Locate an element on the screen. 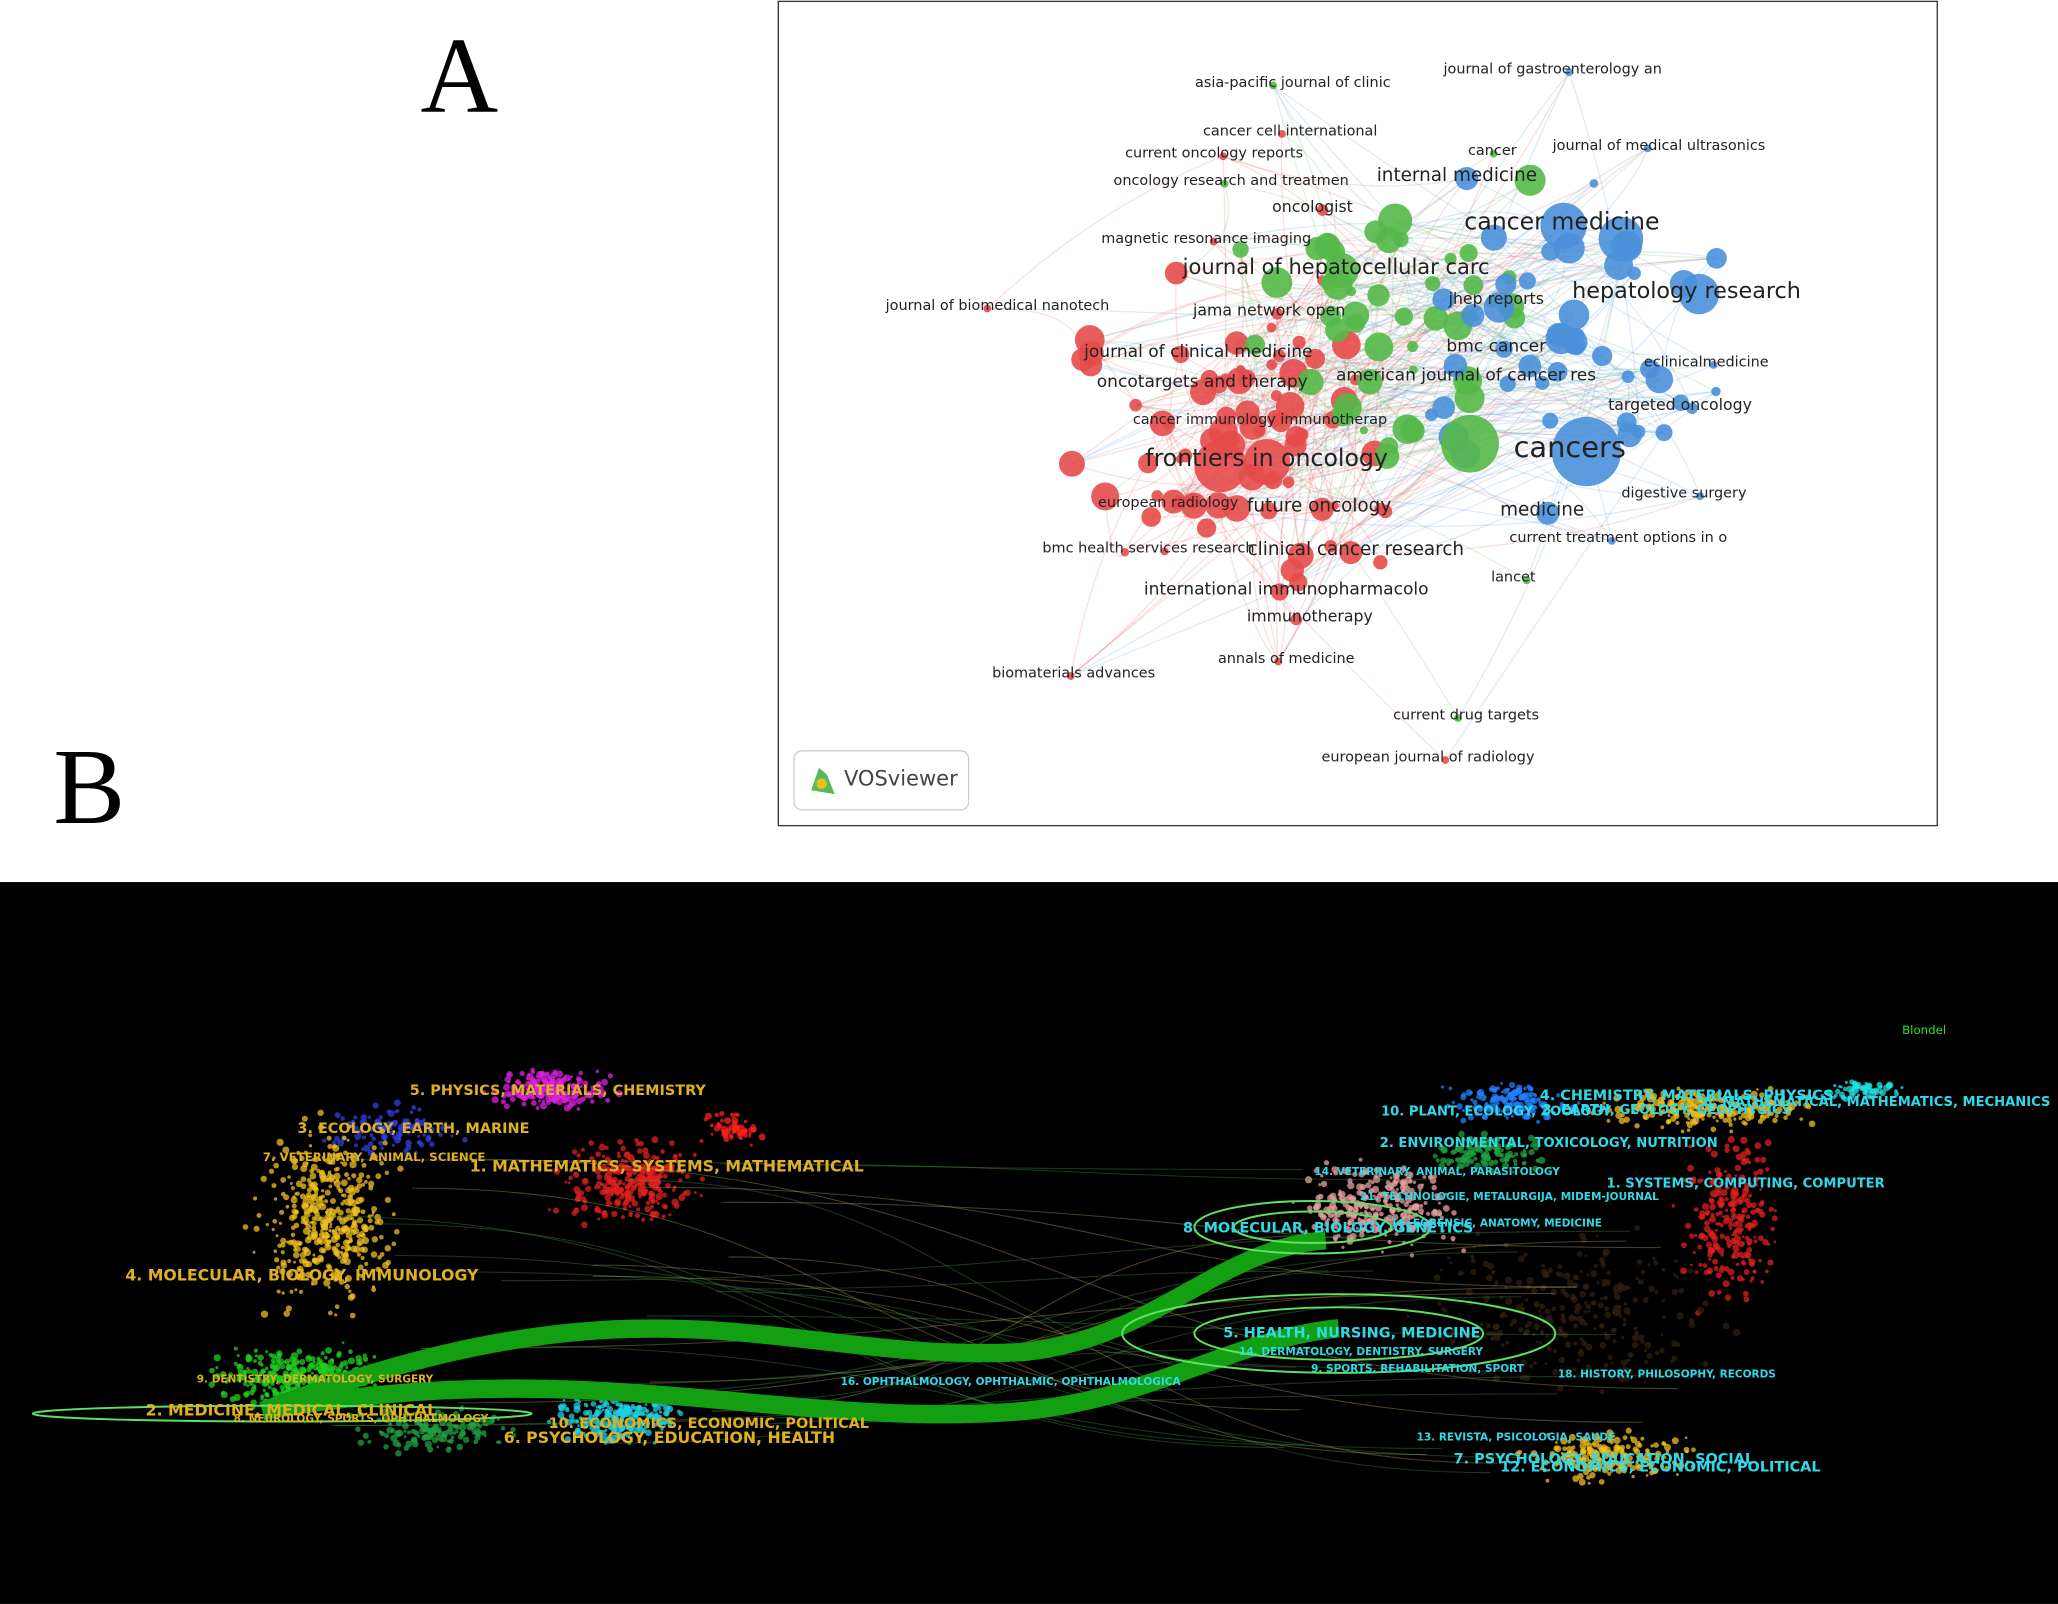 The height and width of the screenshot is (1604, 2058). node-label: magnetic resonance imaging is located at coordinates (1206, 239).